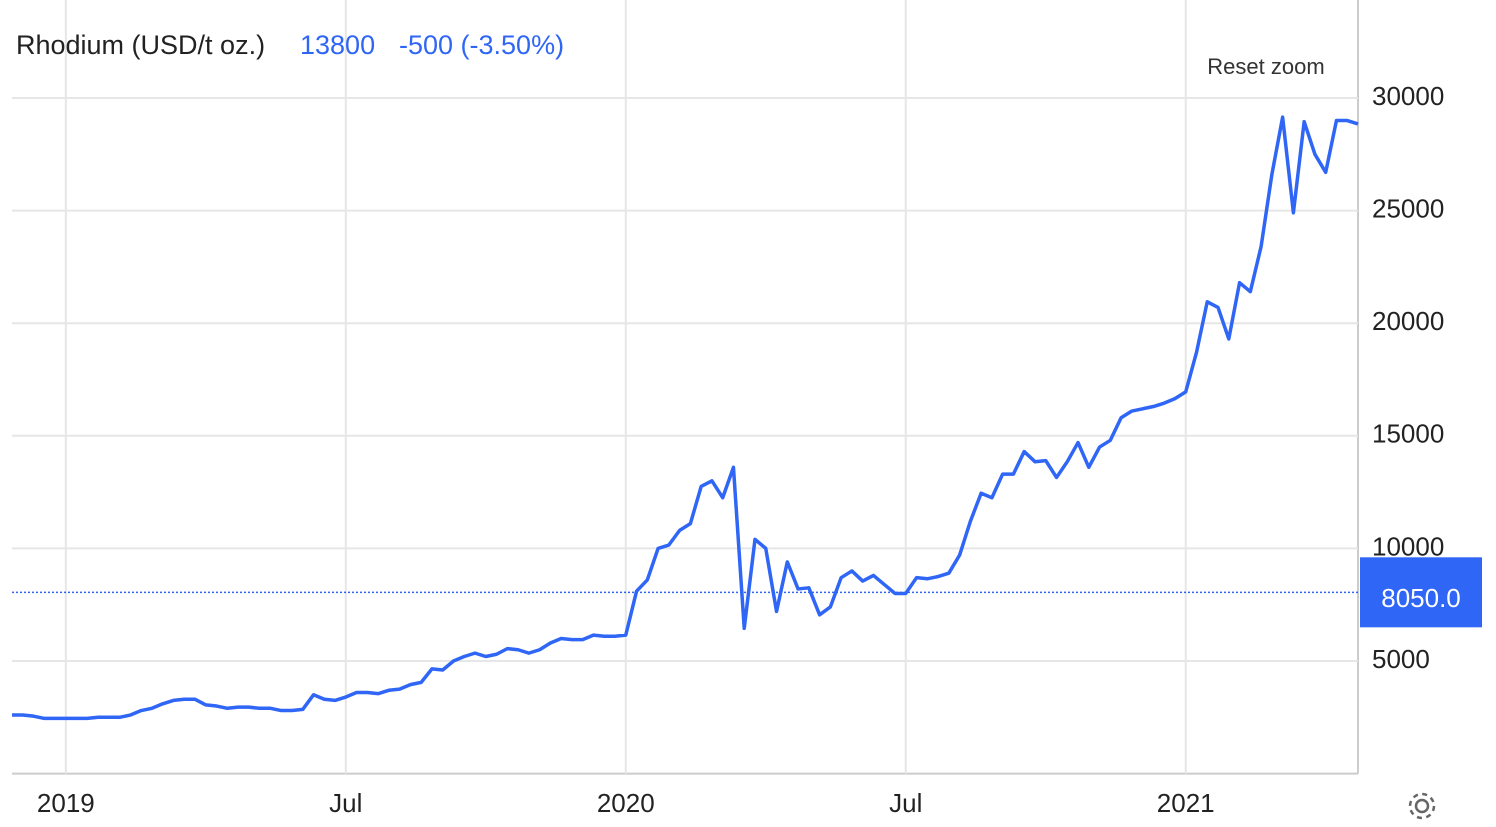 Image resolution: width=1496 pixels, height=827 pixels. Describe the element at coordinates (66, 803) in the screenshot. I see `x-tick-label: 2019` at that location.